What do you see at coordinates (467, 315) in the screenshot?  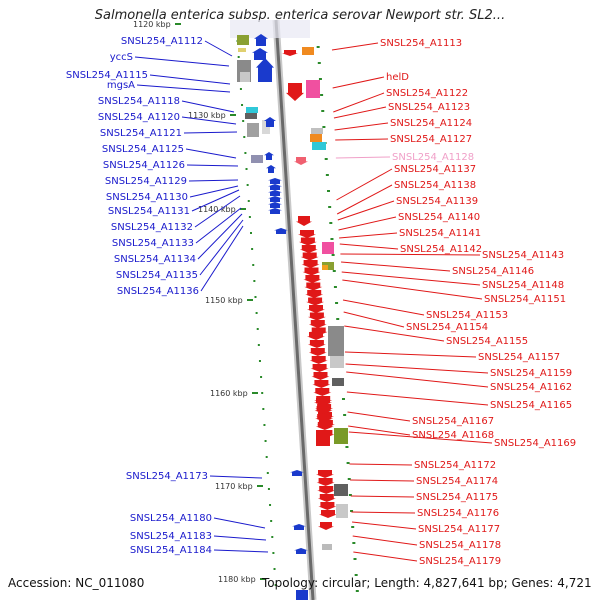 I see `gene-label-SNSL254_A1153: SNSL254_A1153` at bounding box center [467, 315].